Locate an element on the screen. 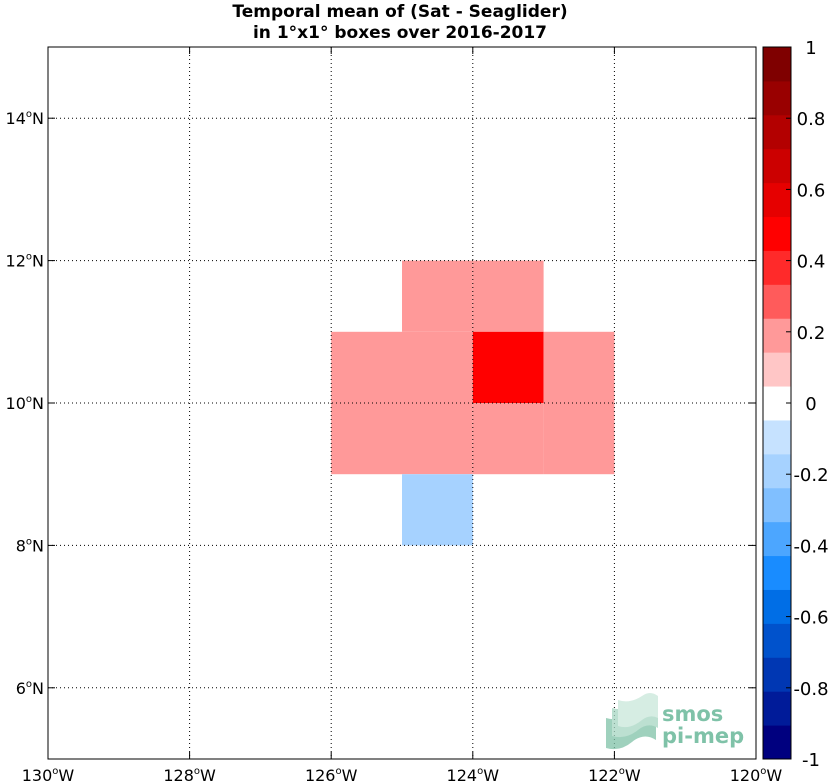 The image size is (835, 784). colorbar-tick-label: 0 is located at coordinates (810, 404).